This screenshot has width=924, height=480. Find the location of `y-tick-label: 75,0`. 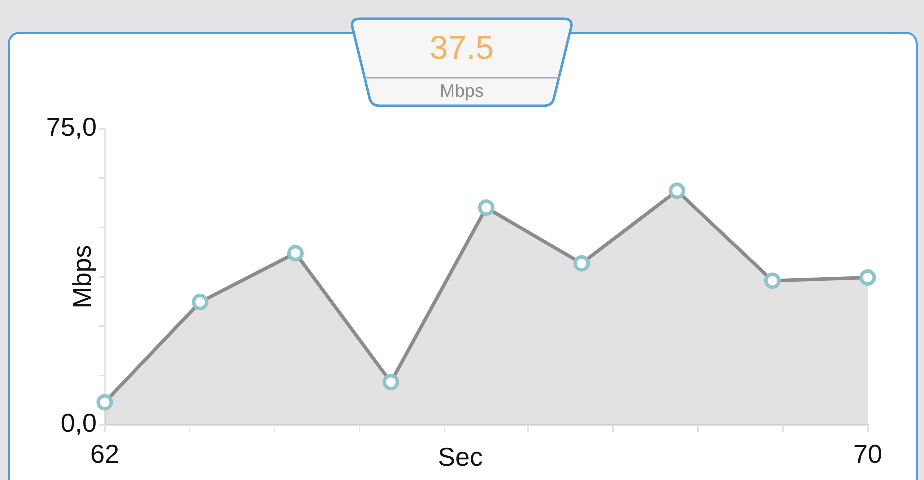

y-tick-label: 75,0 is located at coordinates (71, 127).